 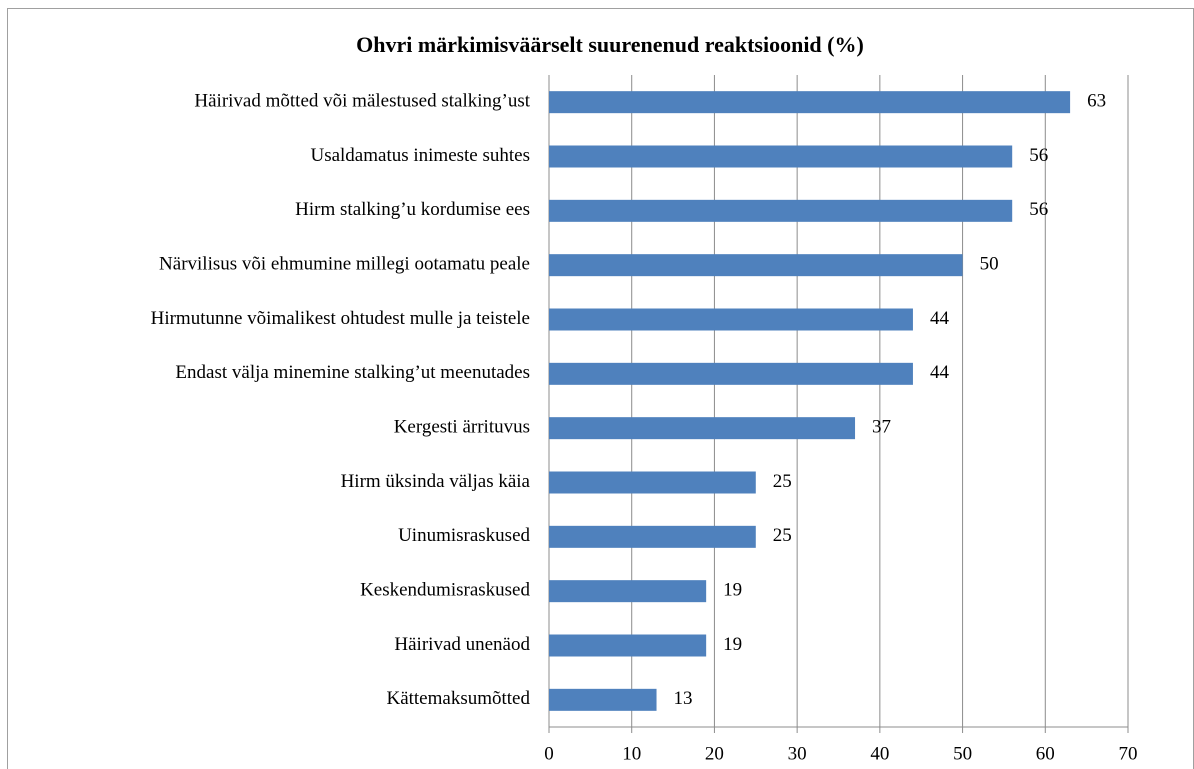 I want to click on x-tick-label: 50, so click(x=962, y=753).